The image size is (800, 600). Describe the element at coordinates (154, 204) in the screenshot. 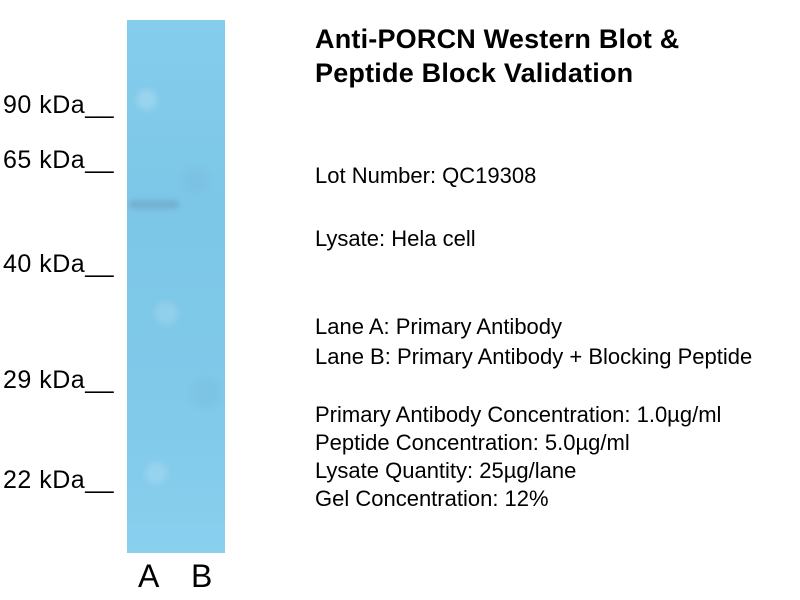

I see `faint-band-lane-a` at that location.